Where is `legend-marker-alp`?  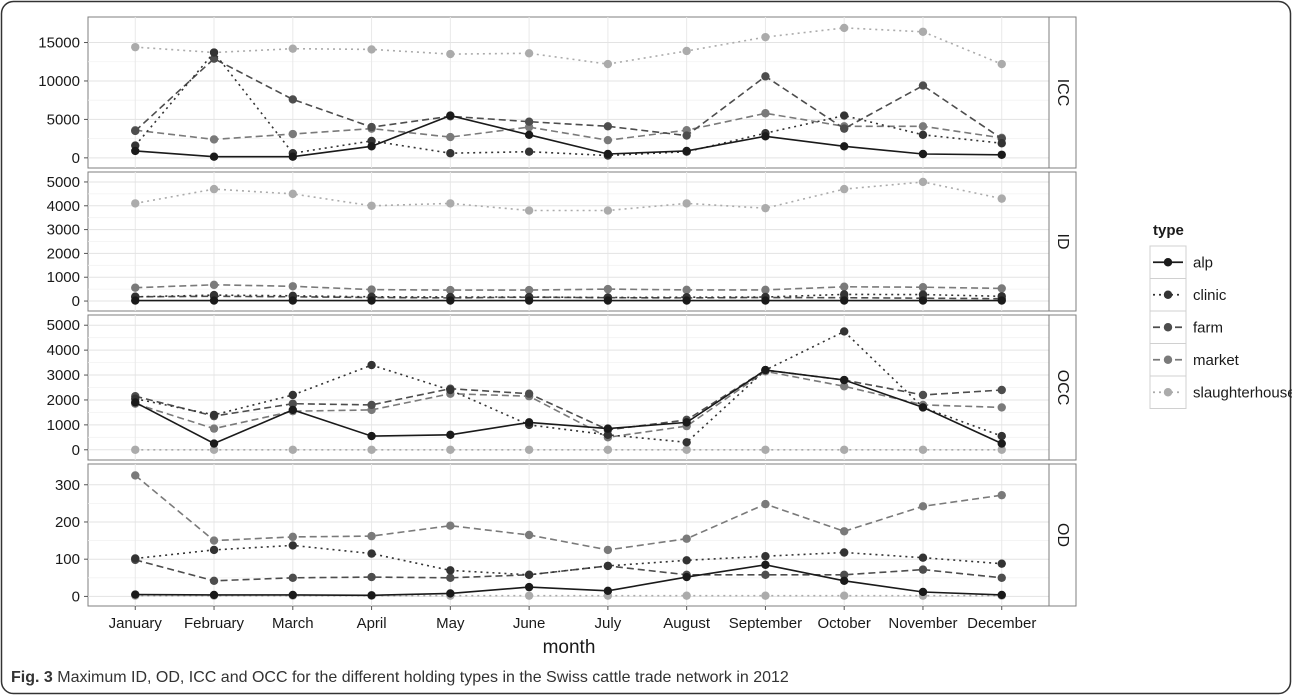
legend-marker-alp is located at coordinates (1168, 262).